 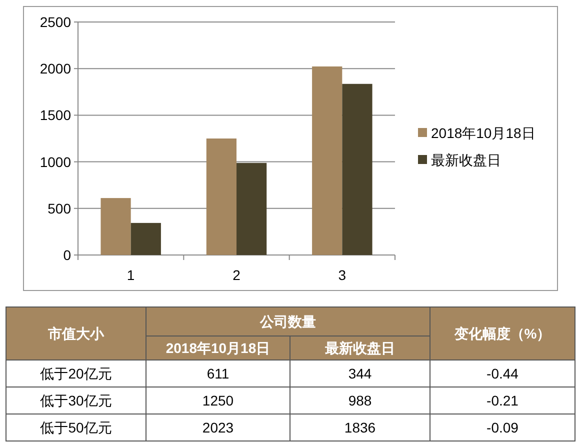 What do you see at coordinates (359, 348) in the screenshot?
I see `category-label: 最新收盘日` at bounding box center [359, 348].